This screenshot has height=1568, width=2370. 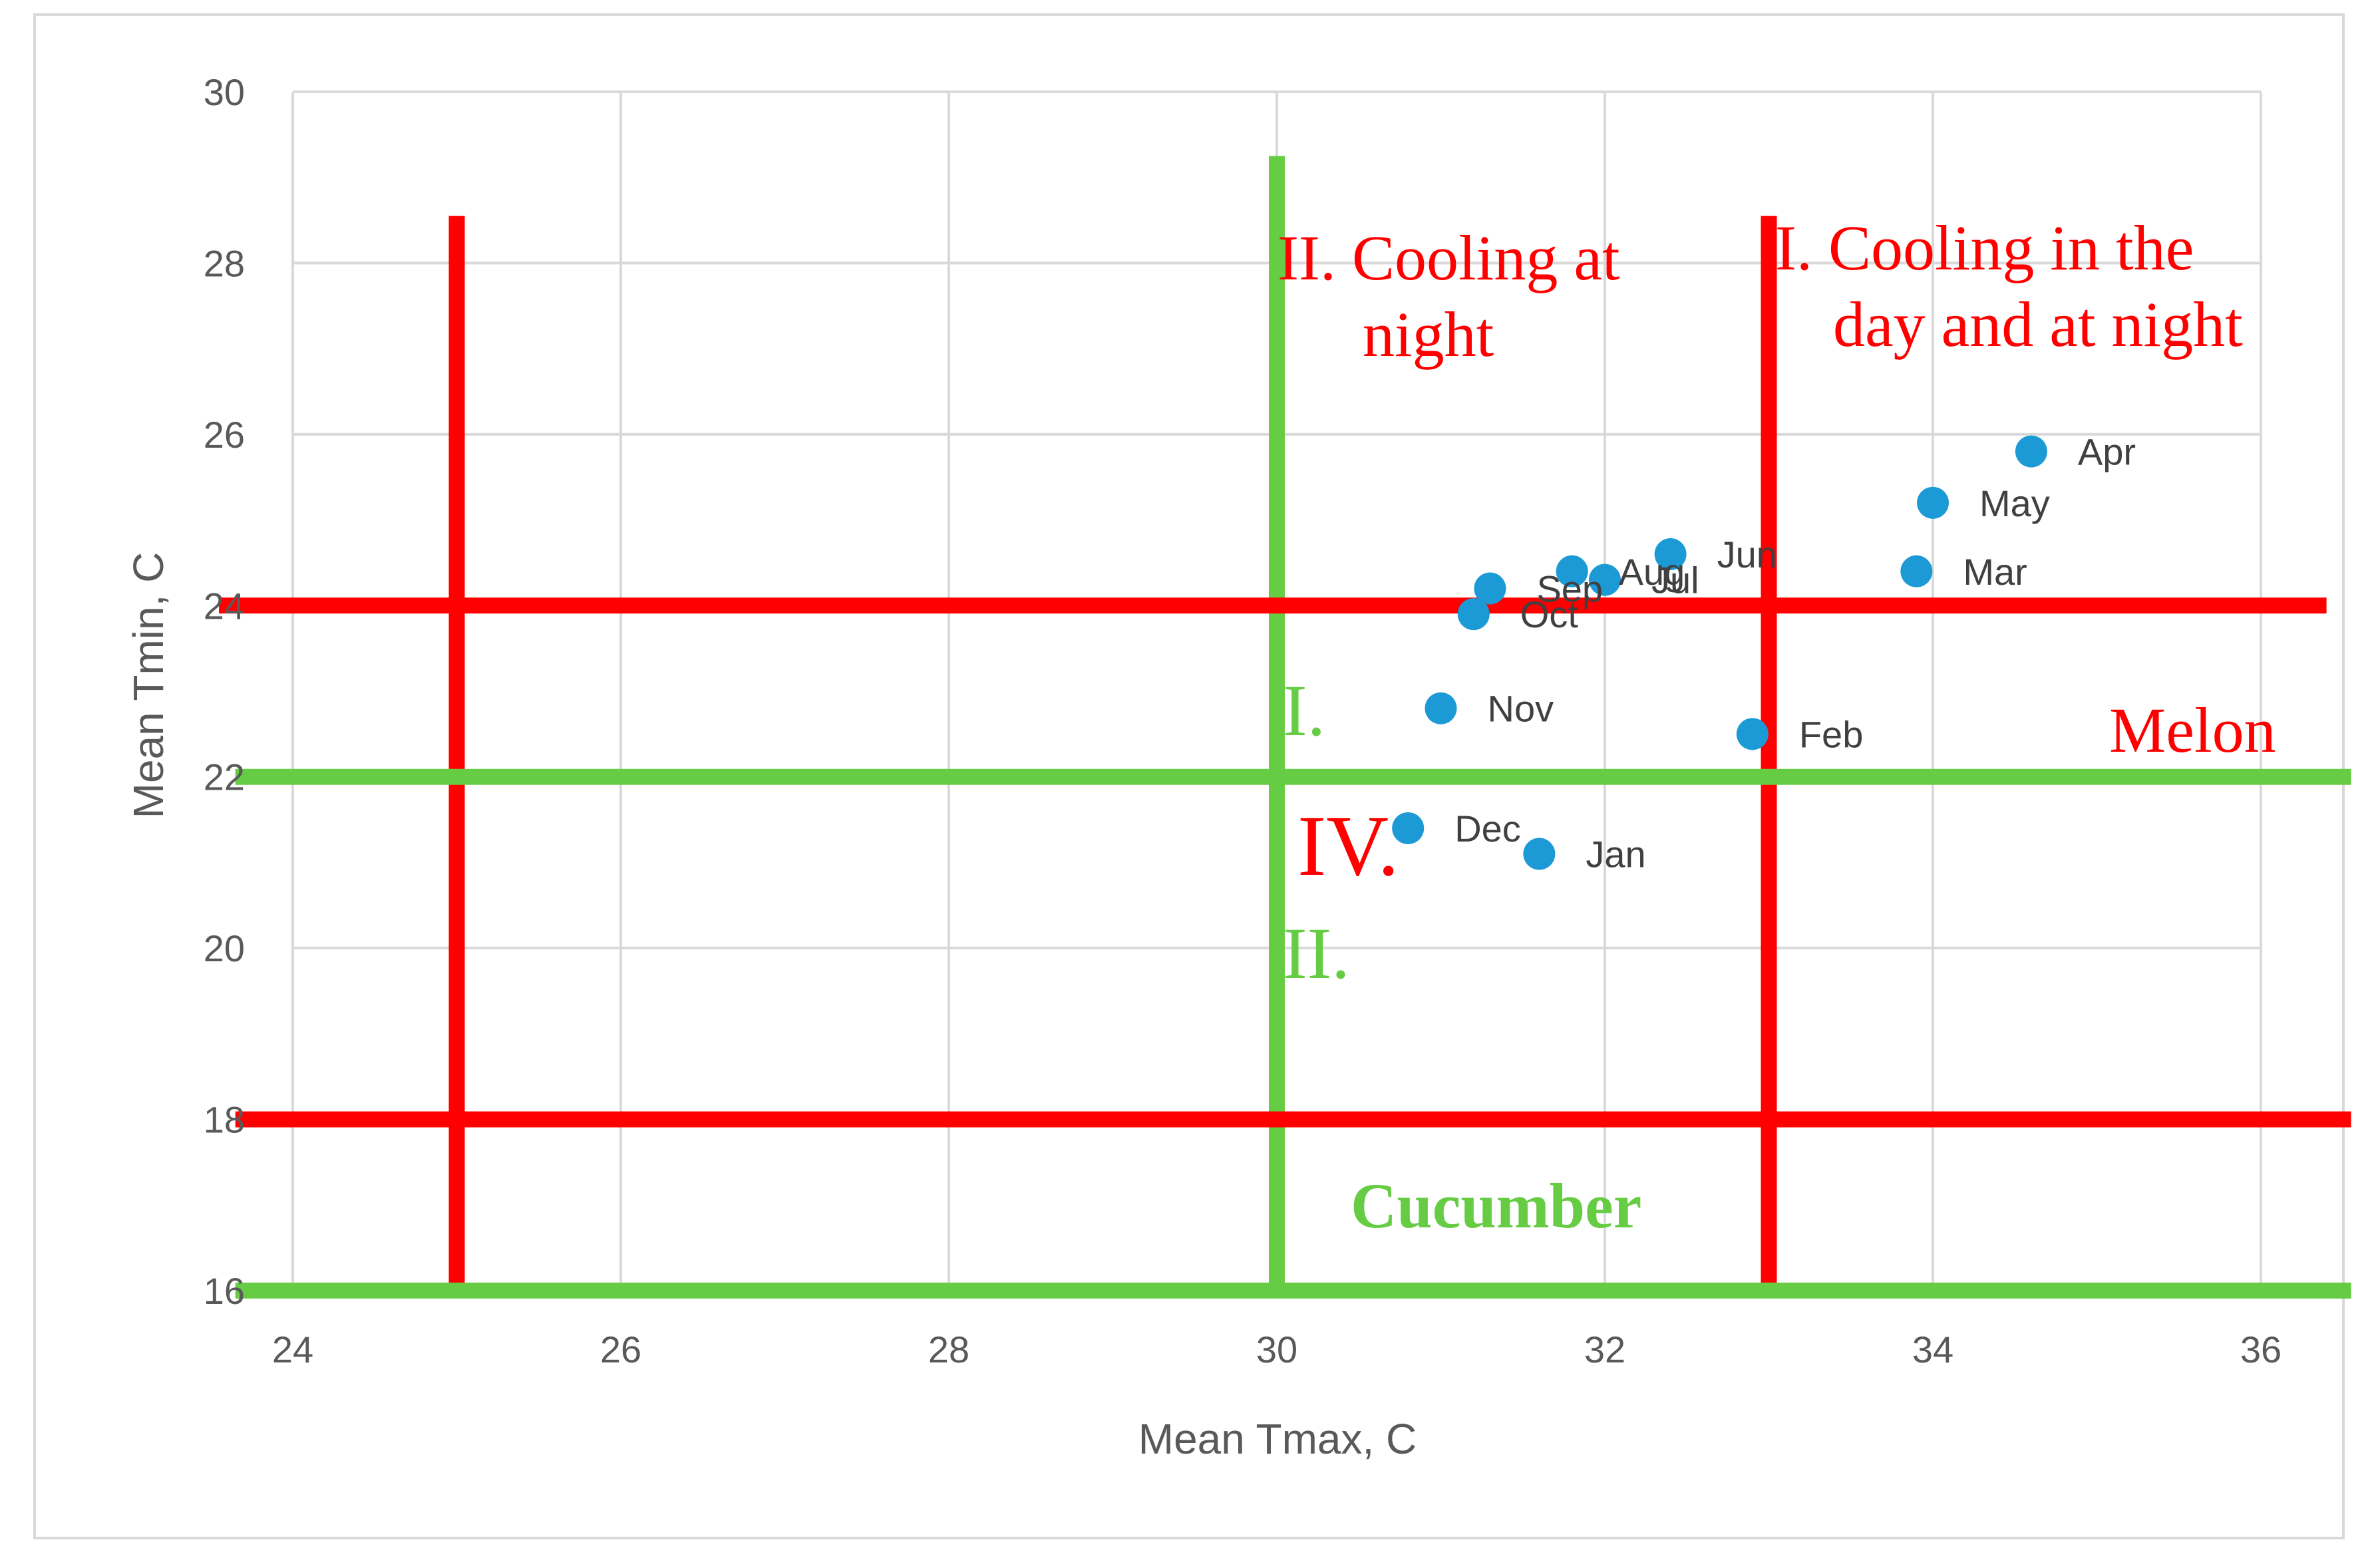 What do you see at coordinates (1752, 734) in the screenshot?
I see `data-point-feb` at bounding box center [1752, 734].